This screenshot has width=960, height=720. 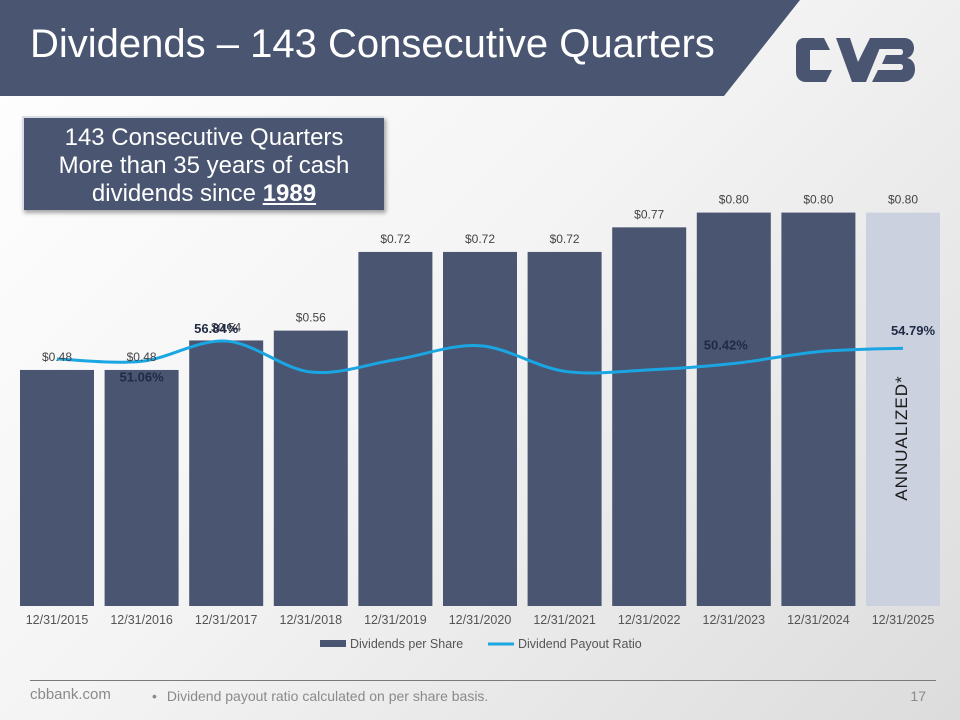 I want to click on page-number: 17, so click(x=918, y=696).